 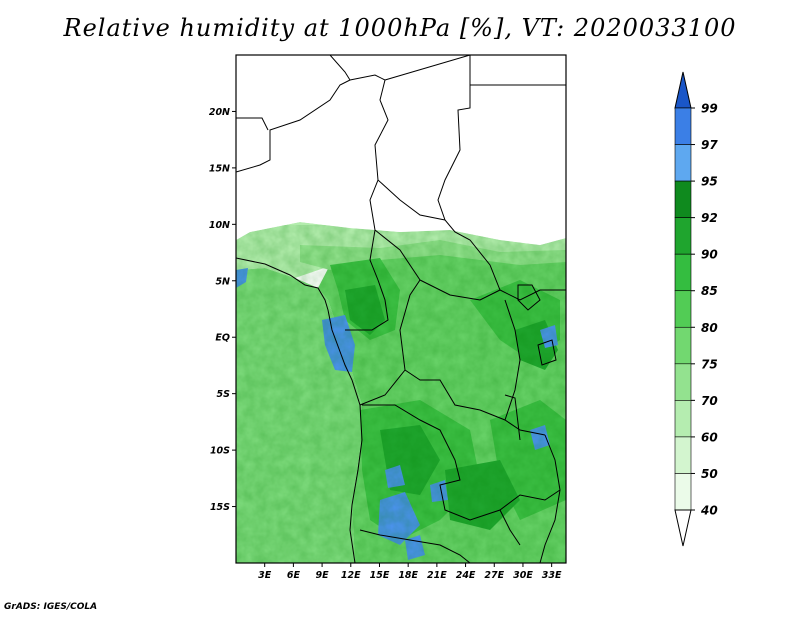 I want to click on lat-tick-label: 5N, so click(x=222, y=281).